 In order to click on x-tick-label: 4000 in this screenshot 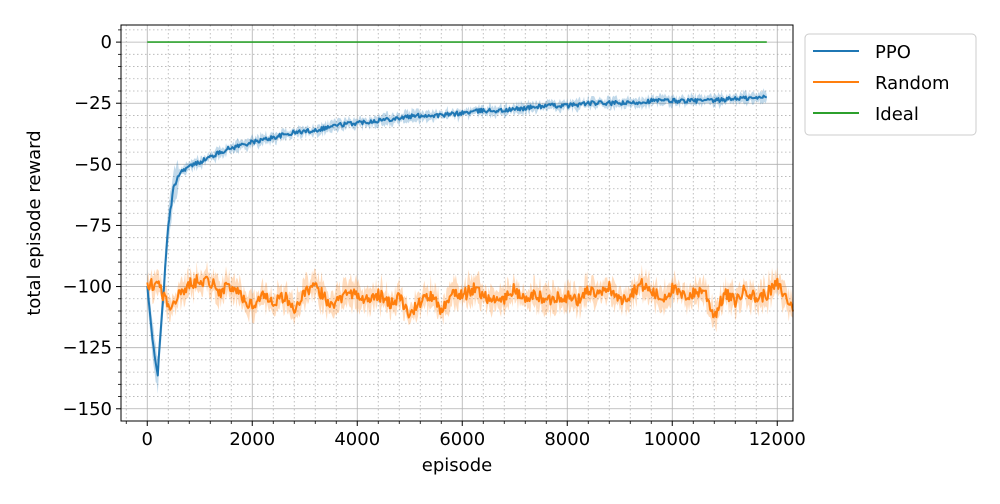, I will do `click(357, 439)`.